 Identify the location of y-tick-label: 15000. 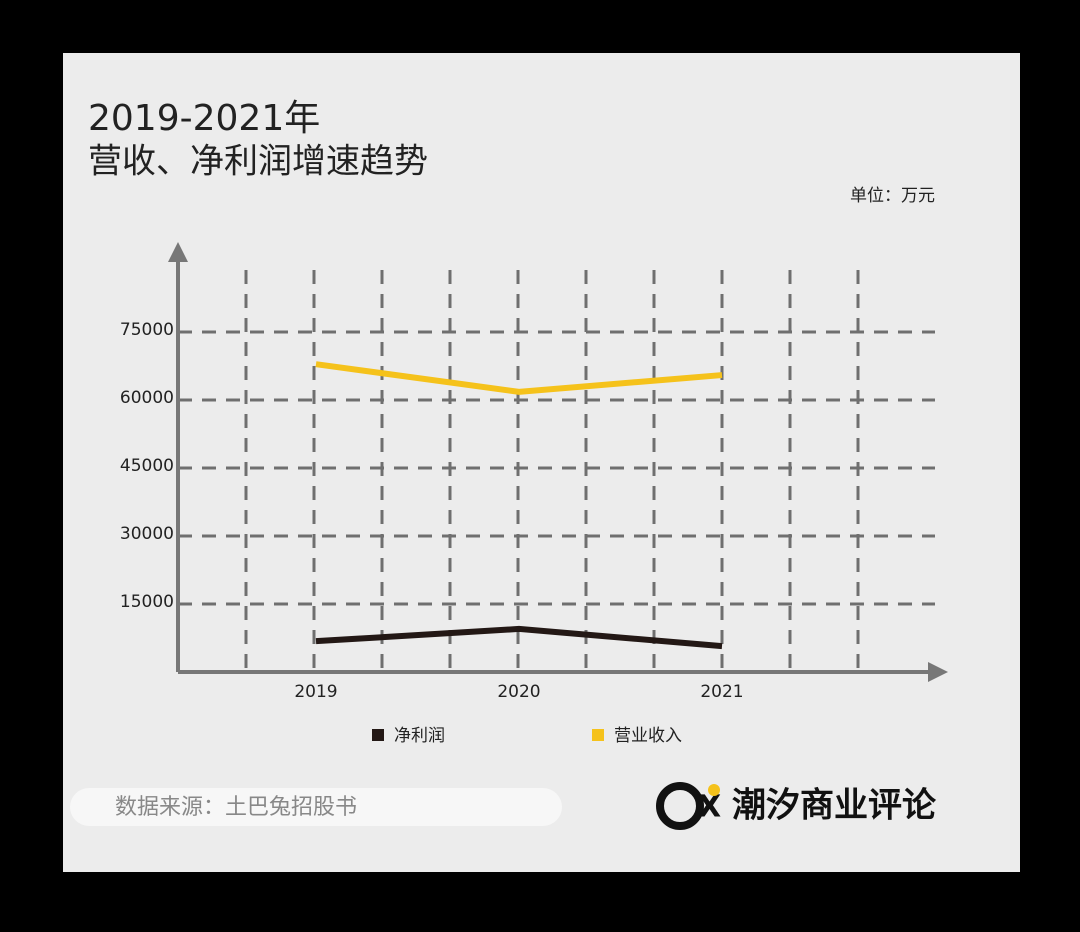
(147, 602).